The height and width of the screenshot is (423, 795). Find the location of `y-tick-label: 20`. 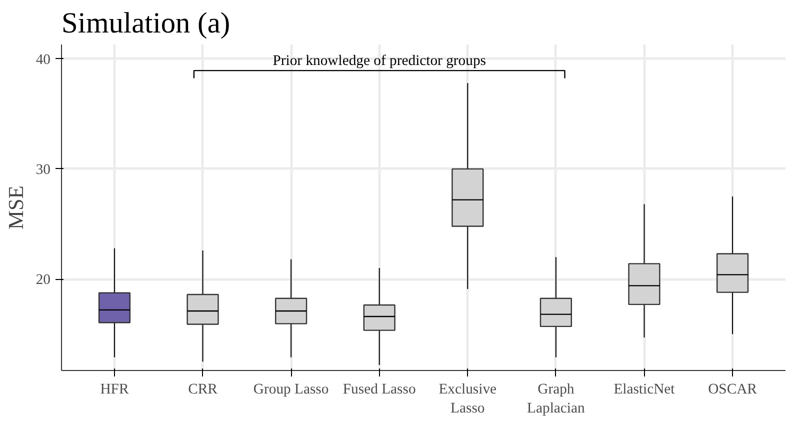

y-tick-label: 20 is located at coordinates (43, 280).